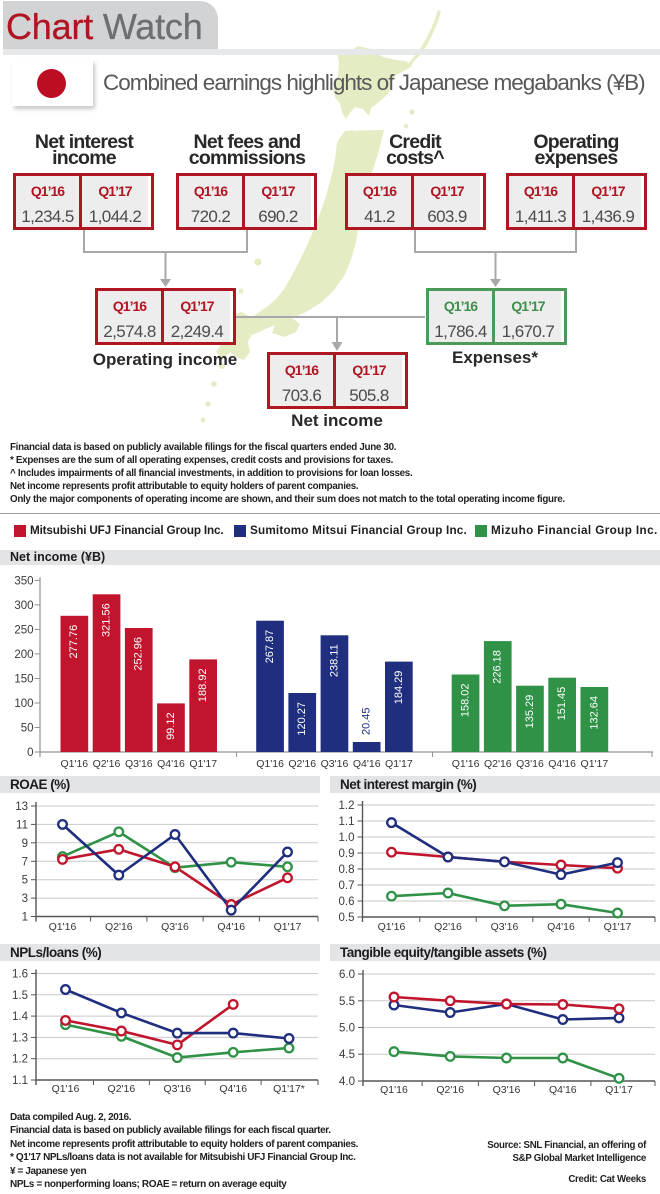 Image resolution: width=660 pixels, height=1194 pixels. Describe the element at coordinates (21, 807) in the screenshot. I see `svg-text: 13` at that location.